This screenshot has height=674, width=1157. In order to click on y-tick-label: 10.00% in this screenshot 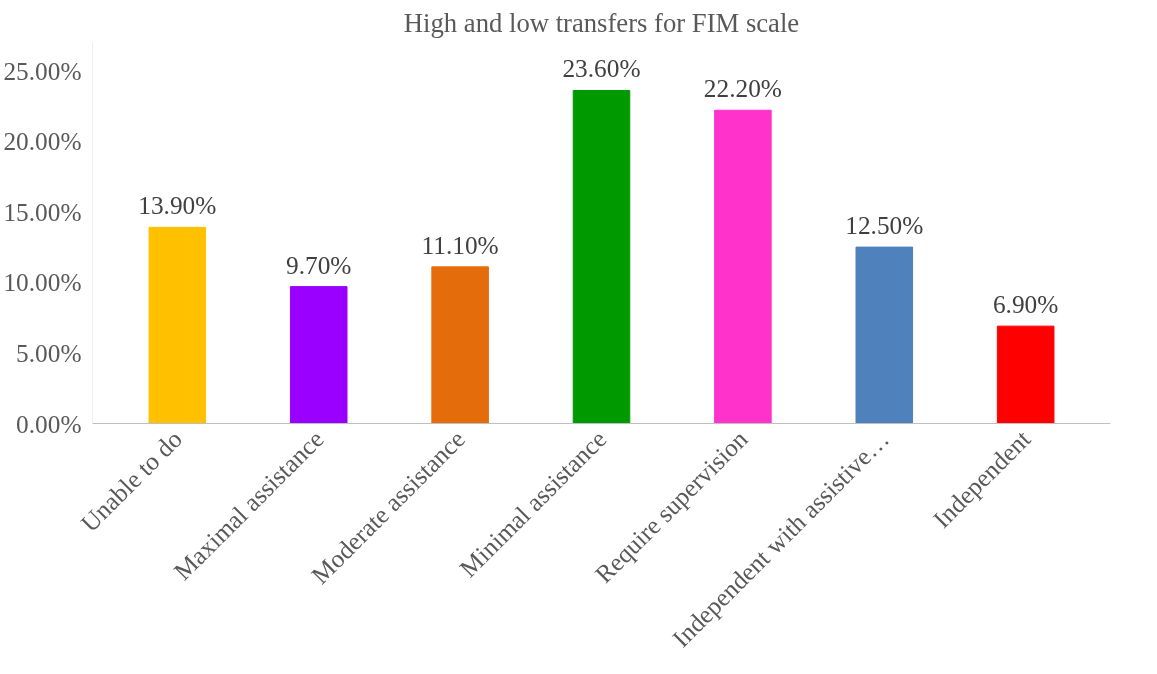, I will do `click(42, 282)`.